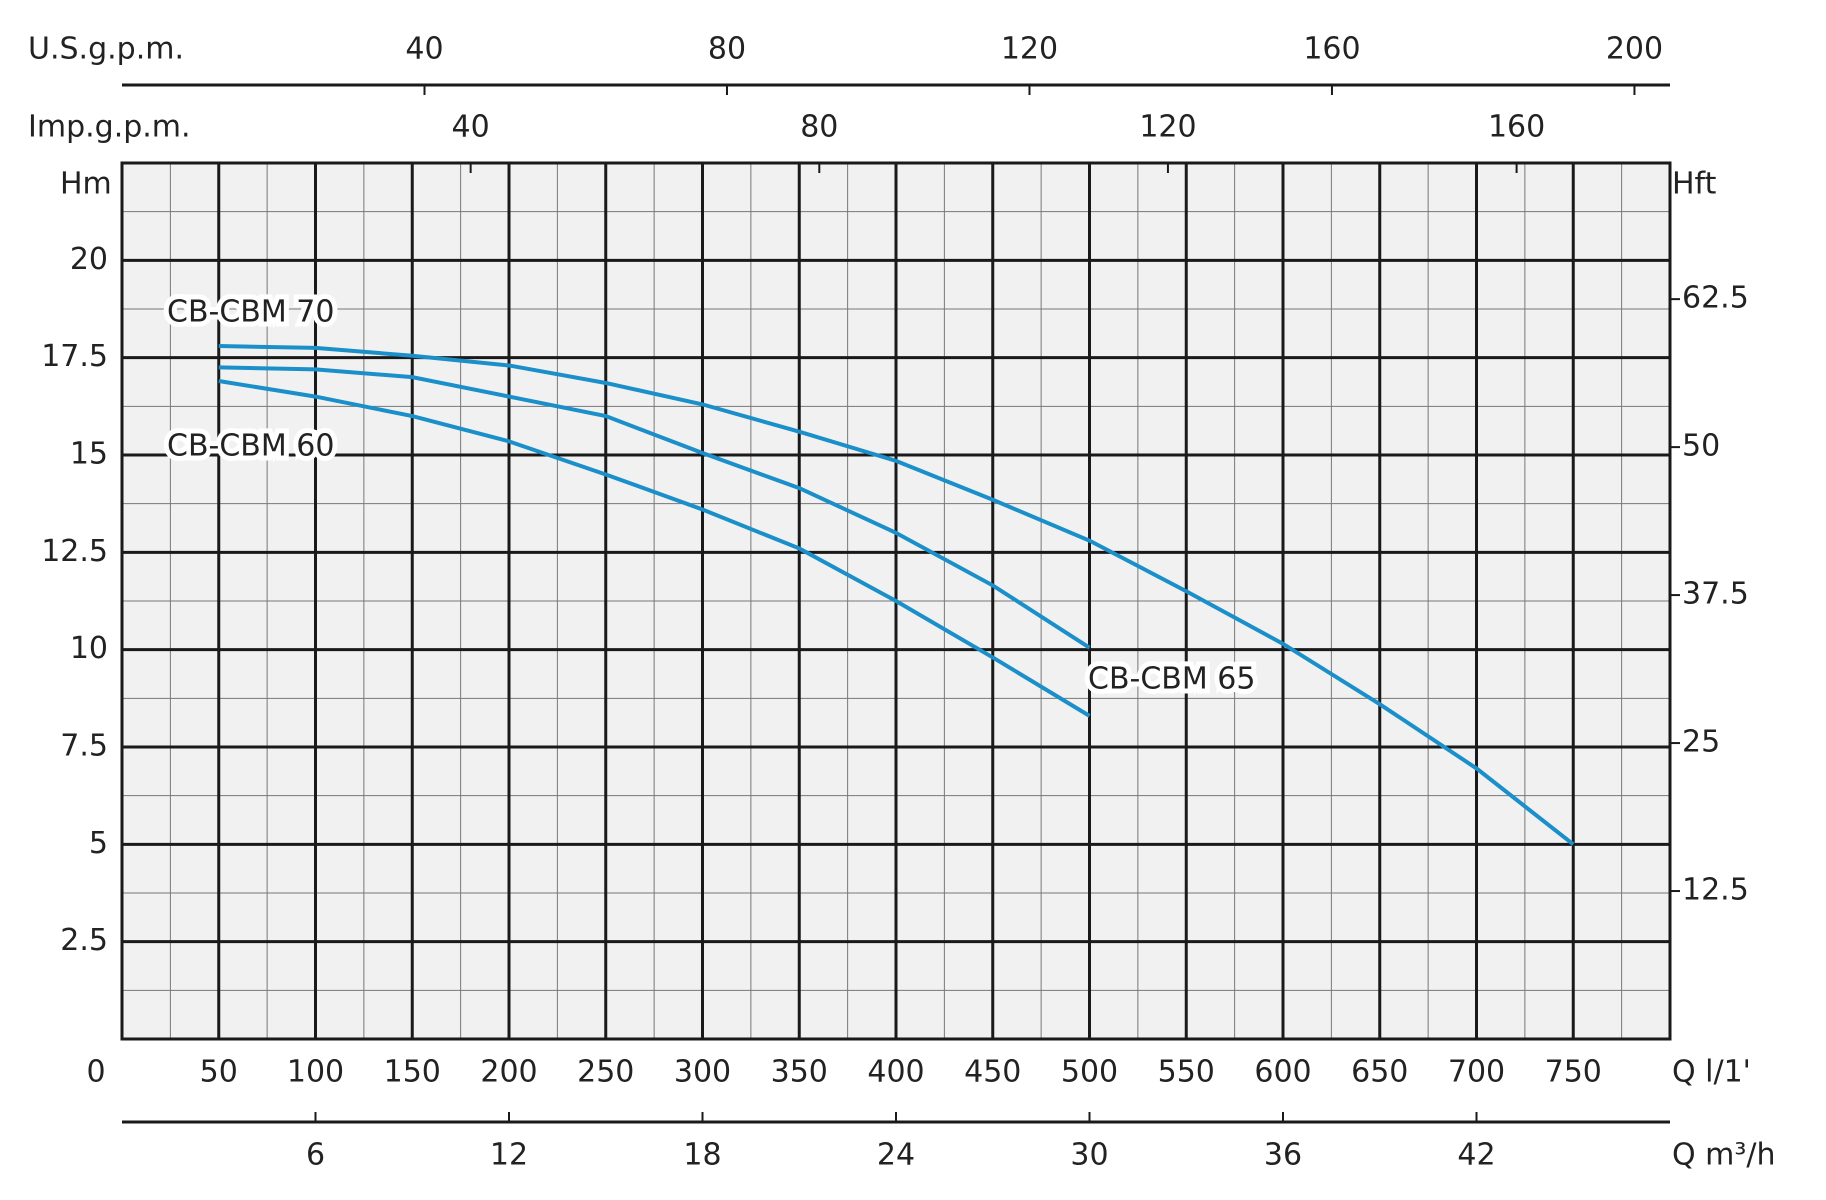  Describe the element at coordinates (1379, 1072) in the screenshot. I see `x-tick-label: 650` at that location.